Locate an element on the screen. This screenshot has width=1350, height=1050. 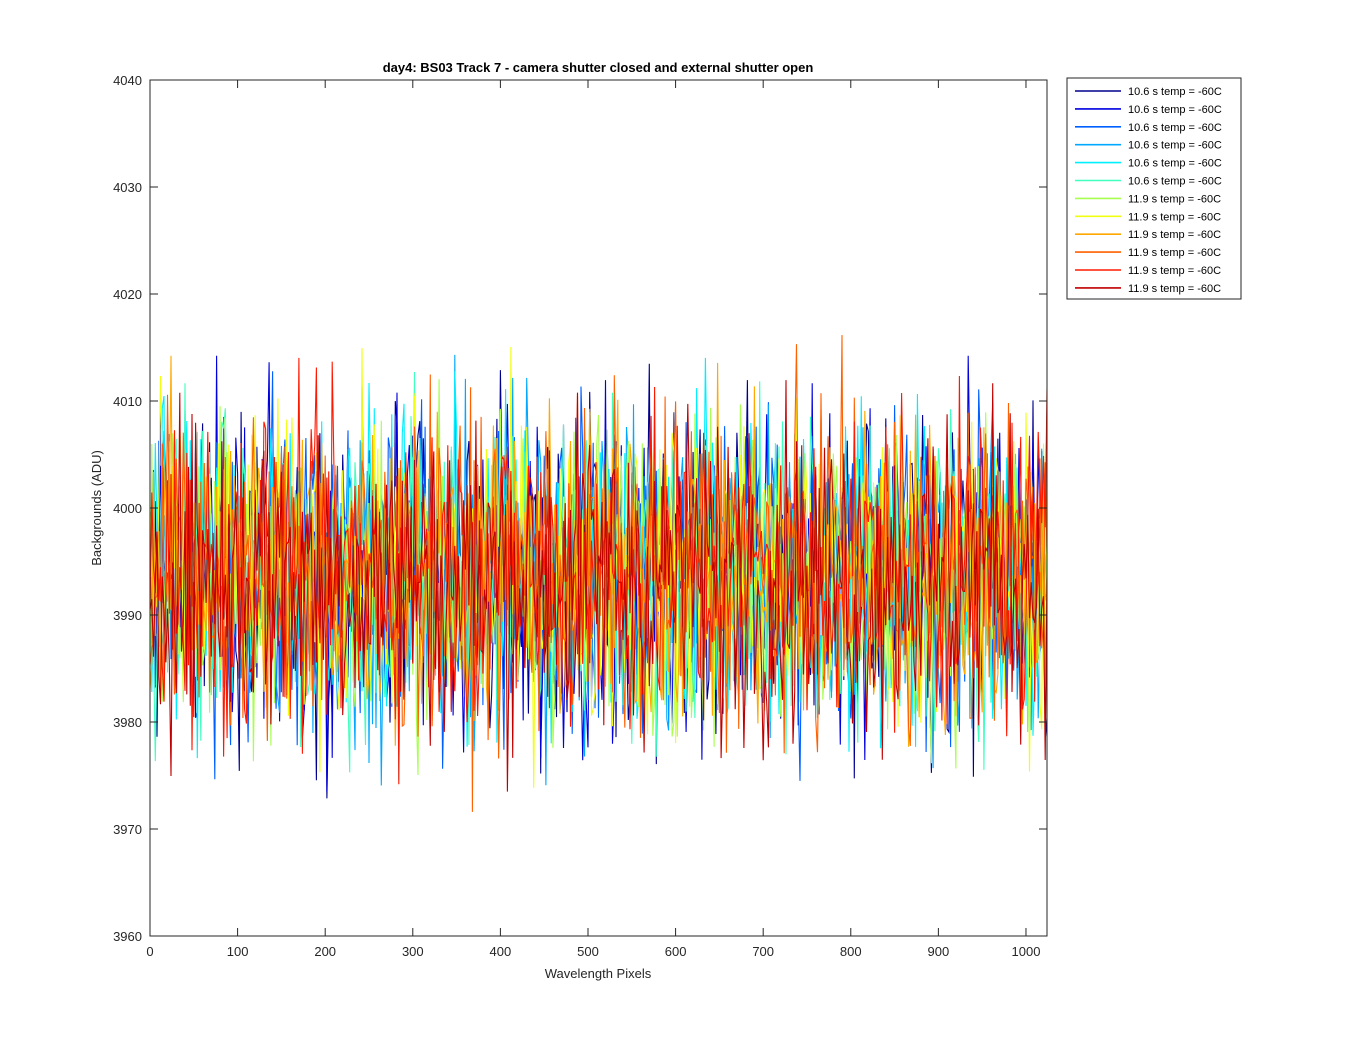
x-tick-label: 700 is located at coordinates (763, 951).